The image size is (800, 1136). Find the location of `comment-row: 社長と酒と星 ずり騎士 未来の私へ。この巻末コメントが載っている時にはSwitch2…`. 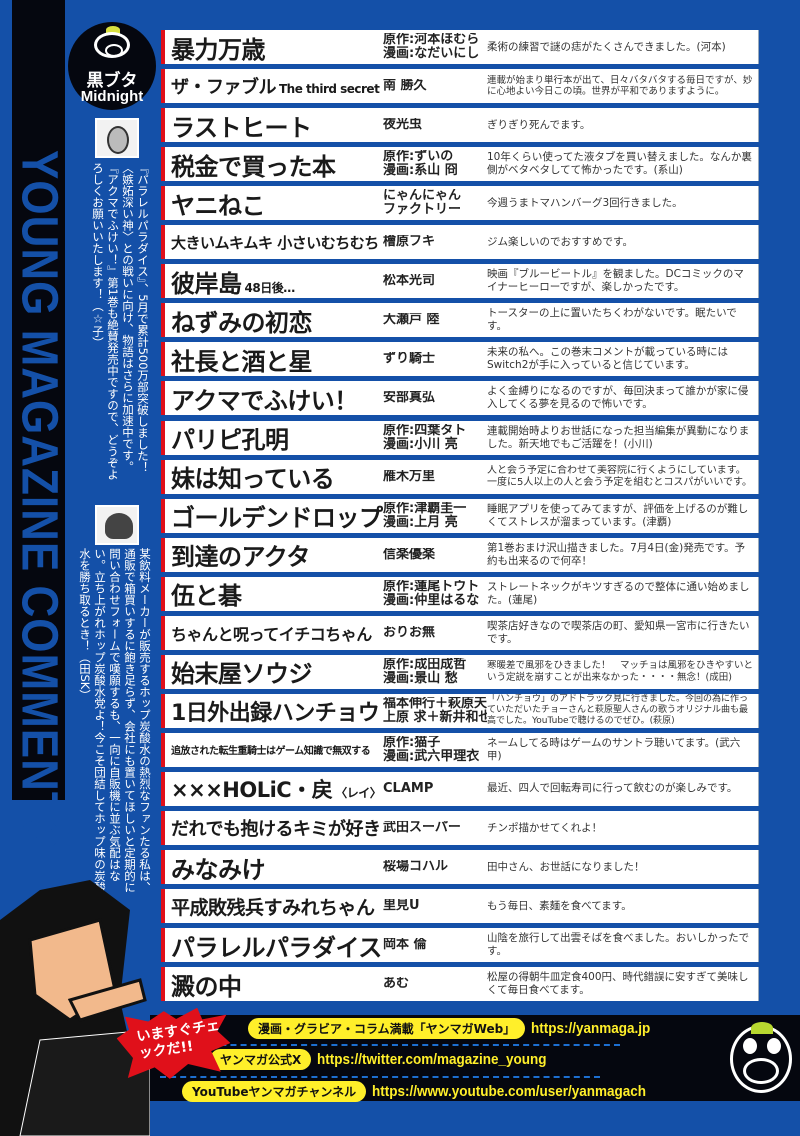

comment-row: 社長と酒と星 ずり騎士 未来の私へ。この巻末コメントが載っている時にはSwitch2… is located at coordinates (460, 359).